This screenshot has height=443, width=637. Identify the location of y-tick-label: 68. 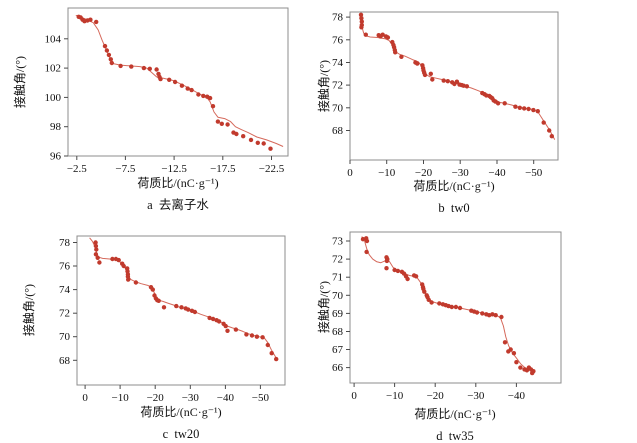
(65, 361).